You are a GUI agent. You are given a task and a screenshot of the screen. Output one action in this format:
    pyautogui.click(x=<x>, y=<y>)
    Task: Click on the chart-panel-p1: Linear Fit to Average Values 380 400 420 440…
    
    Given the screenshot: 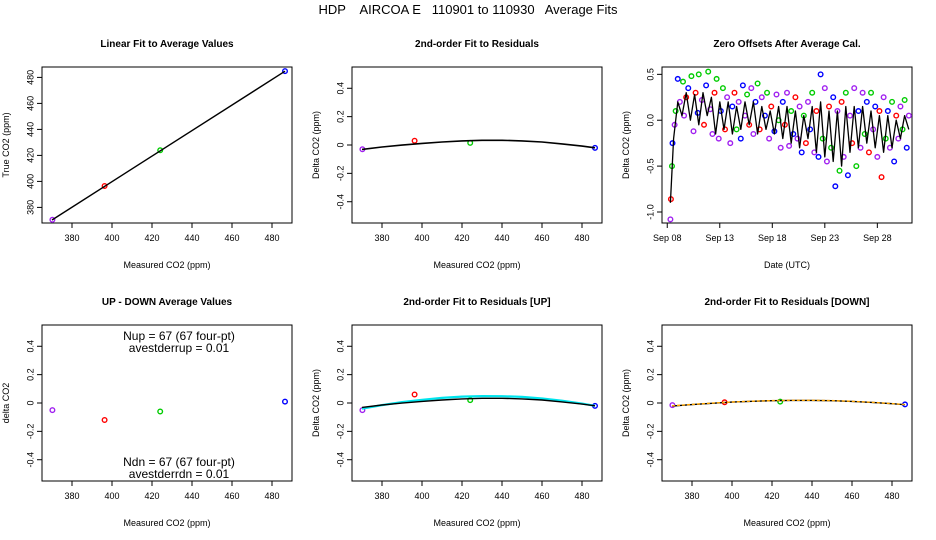 What is the action you would take?
    pyautogui.click(x=147, y=154)
    